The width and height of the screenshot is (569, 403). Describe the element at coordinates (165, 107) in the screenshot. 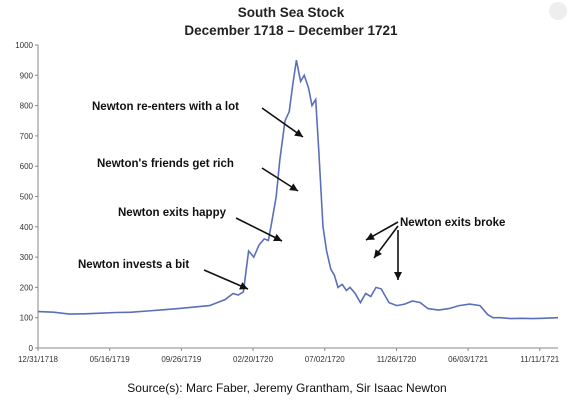

I see `annotation-reenters: Newton re-enters with a lot` at that location.